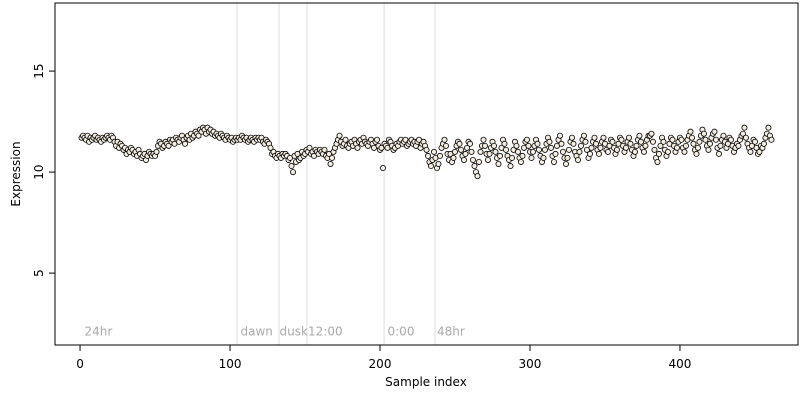  Describe the element at coordinates (99, 332) in the screenshot. I see `annotation: 24hr` at that location.